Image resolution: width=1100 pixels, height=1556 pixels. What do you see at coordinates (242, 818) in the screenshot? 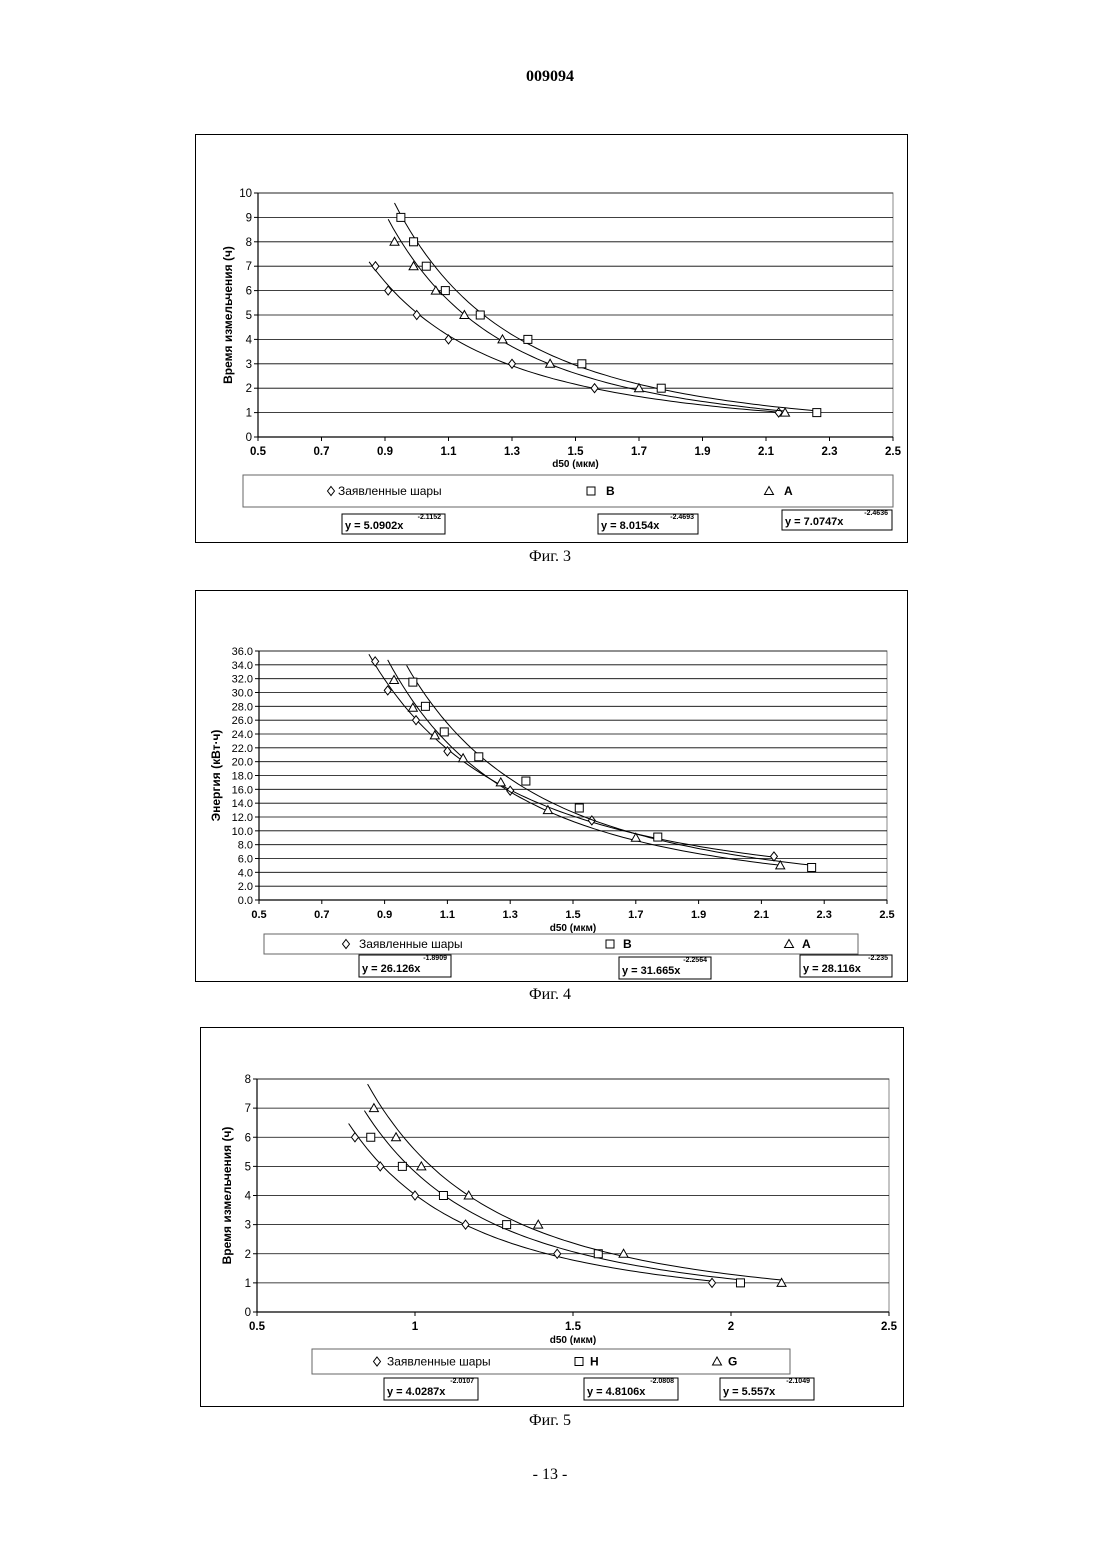
I see `y-tick-label: 12.0` at bounding box center [242, 818].